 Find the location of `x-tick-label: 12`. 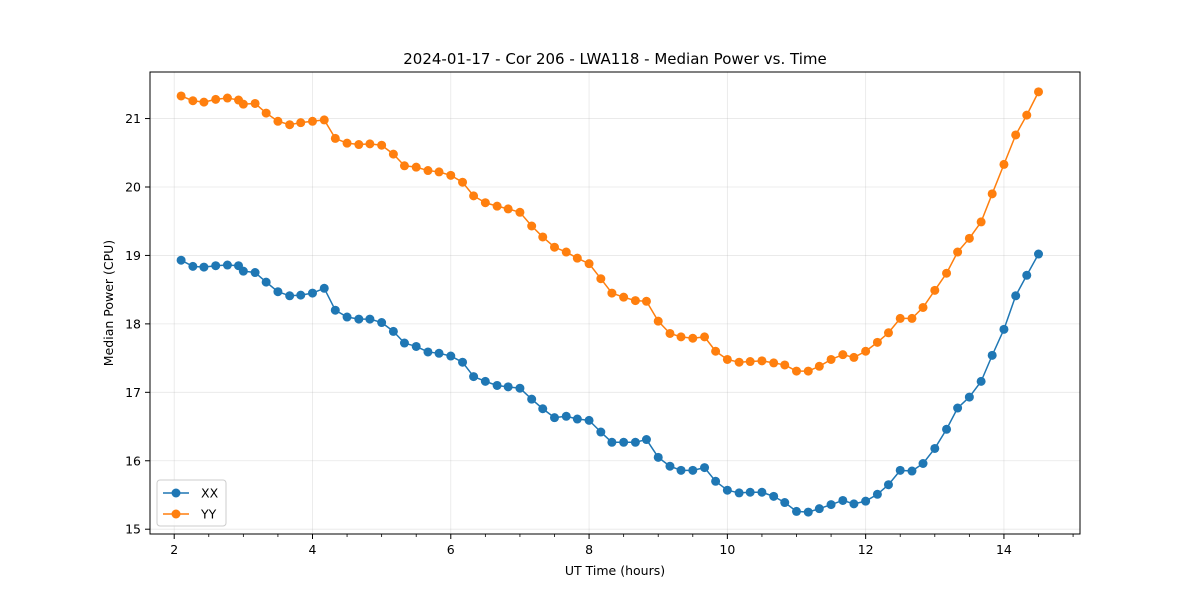

x-tick-label: 12 is located at coordinates (866, 549).